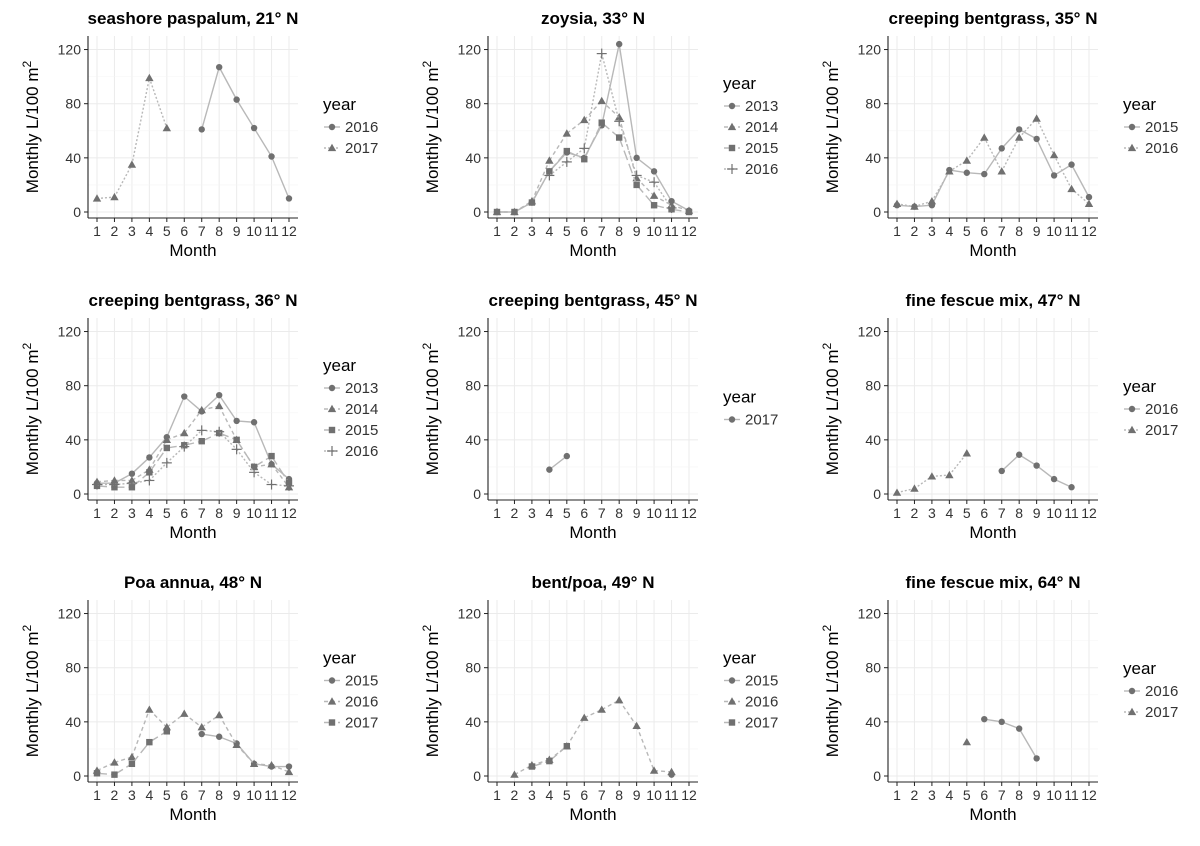  Describe the element at coordinates (115, 795) in the screenshot. I see `x-tick-label: 2` at that location.